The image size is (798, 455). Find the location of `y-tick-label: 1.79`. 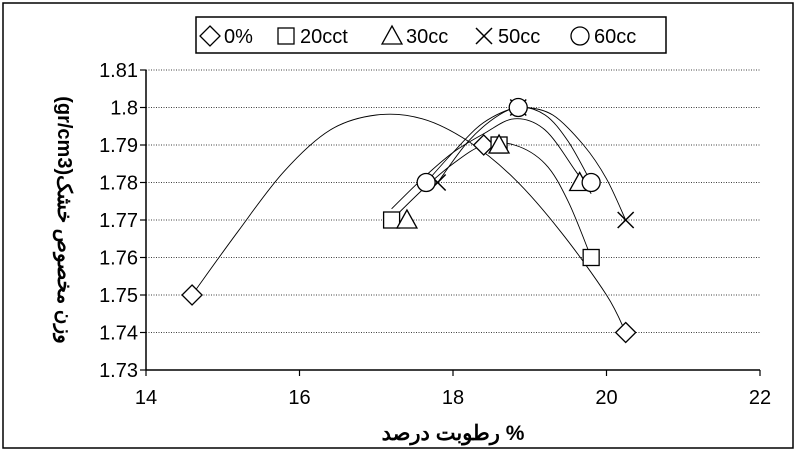

y-tick-label: 1.79 is located at coordinates (118, 146).